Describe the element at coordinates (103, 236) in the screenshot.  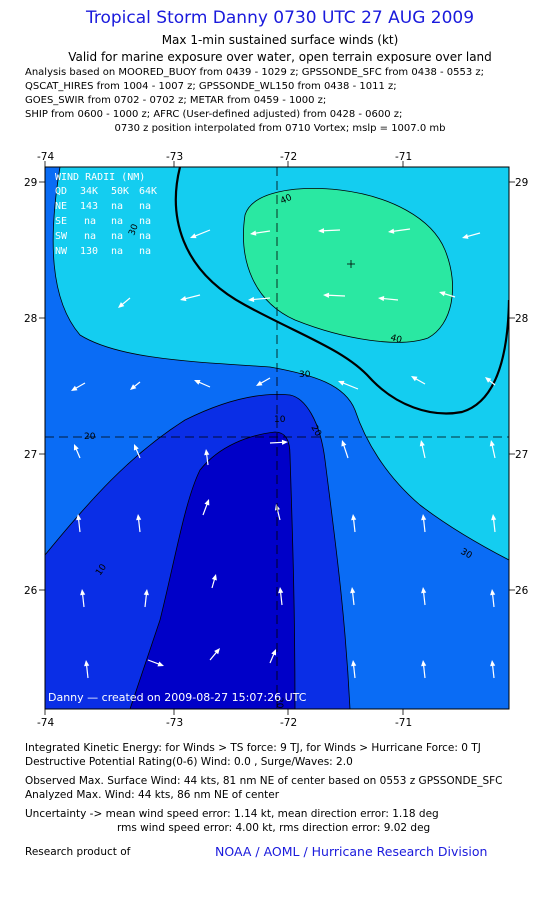
I see `wind-radii-row-sw: SW na na na` at that location.